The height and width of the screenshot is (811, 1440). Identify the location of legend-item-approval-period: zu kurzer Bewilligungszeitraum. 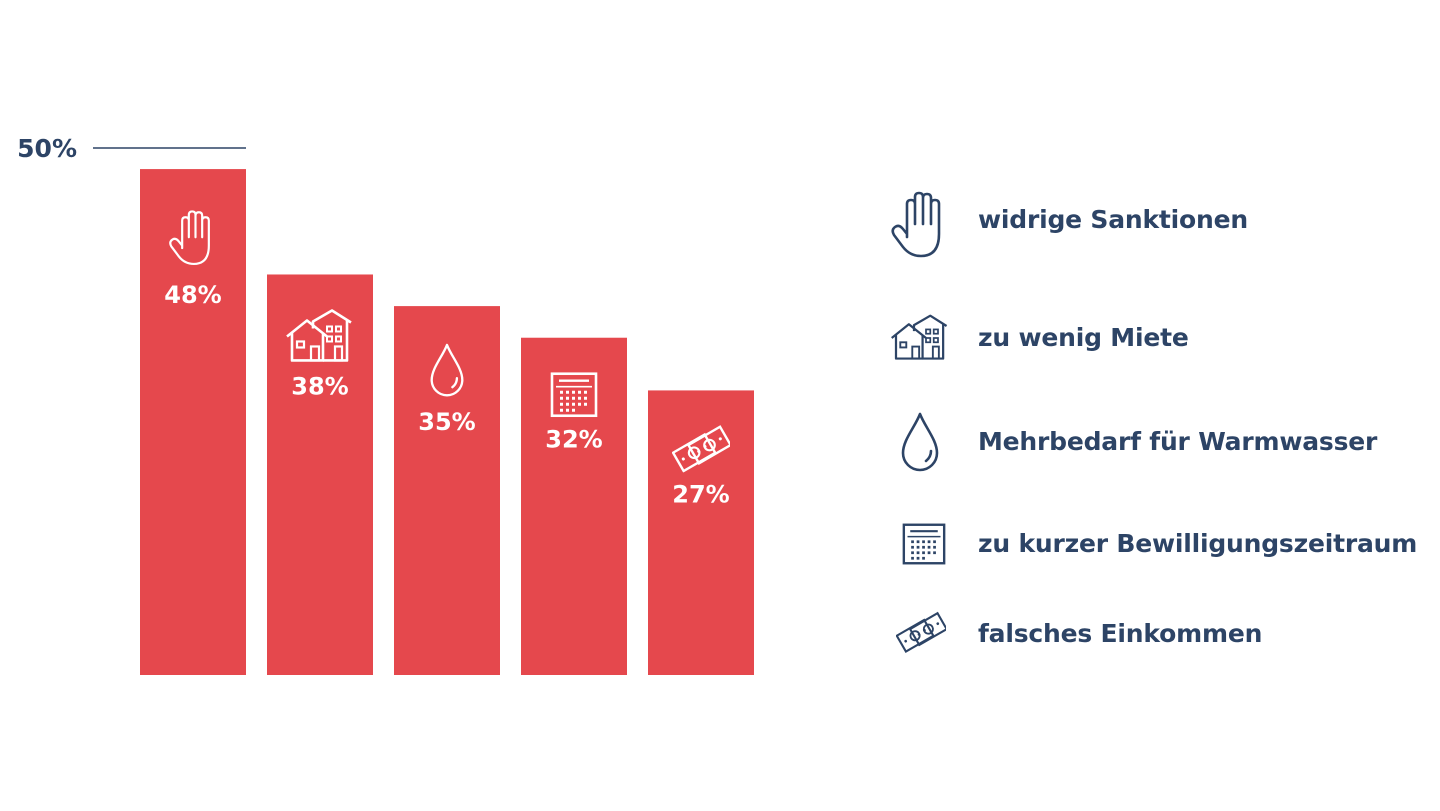
(1163, 544).